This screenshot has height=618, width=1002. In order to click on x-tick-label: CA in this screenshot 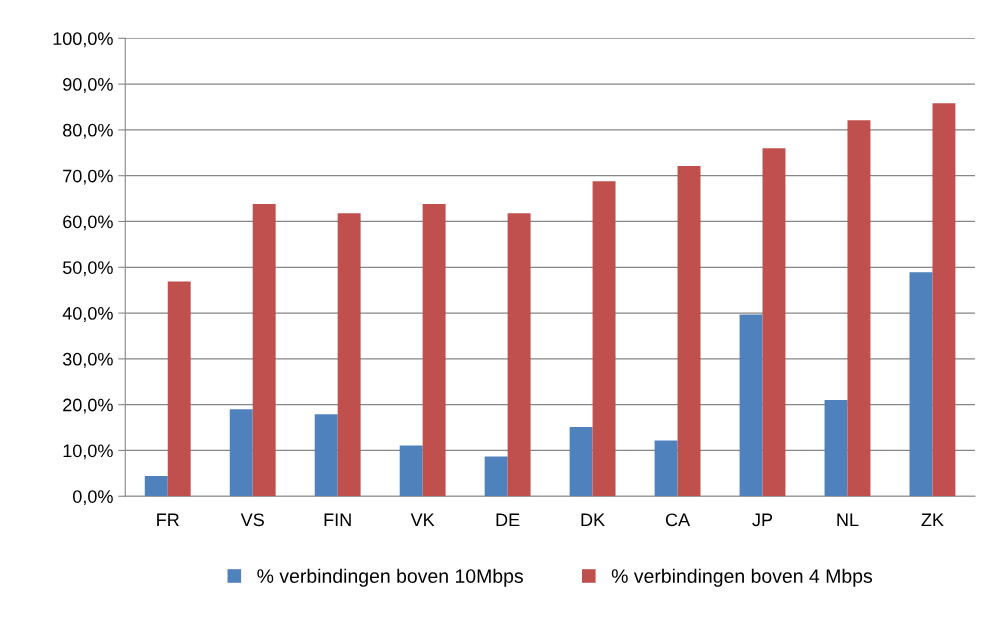, I will do `click(678, 520)`.